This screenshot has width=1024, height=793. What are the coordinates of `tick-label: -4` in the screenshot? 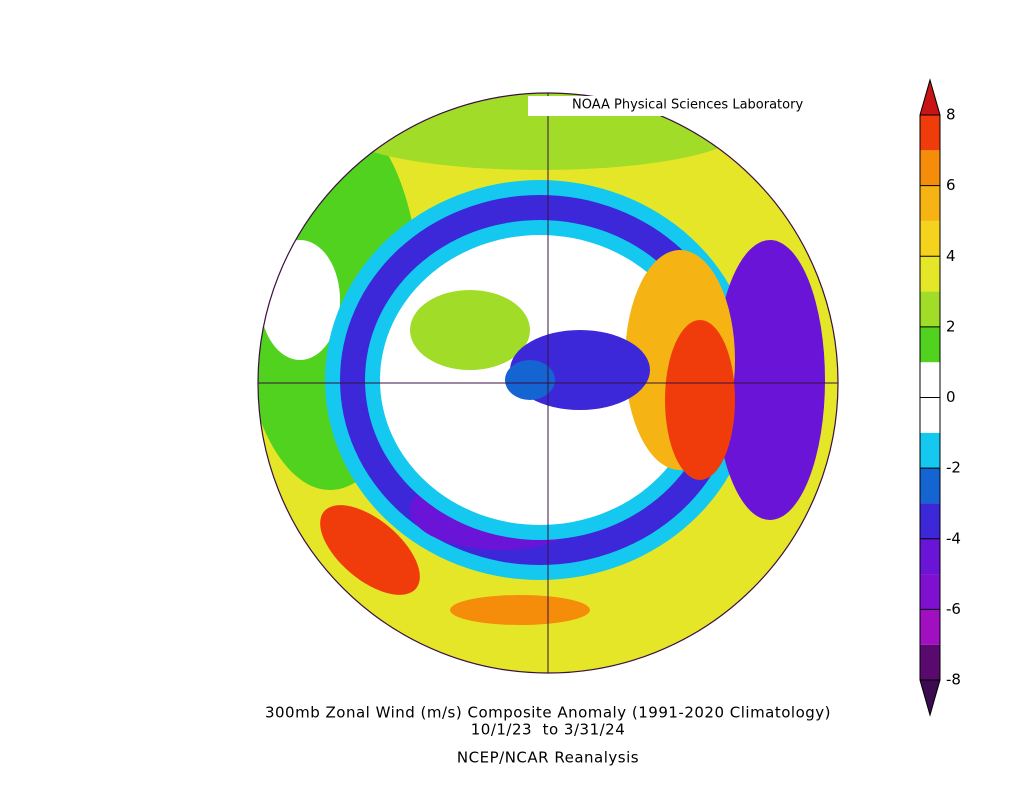 It's located at (953, 538).